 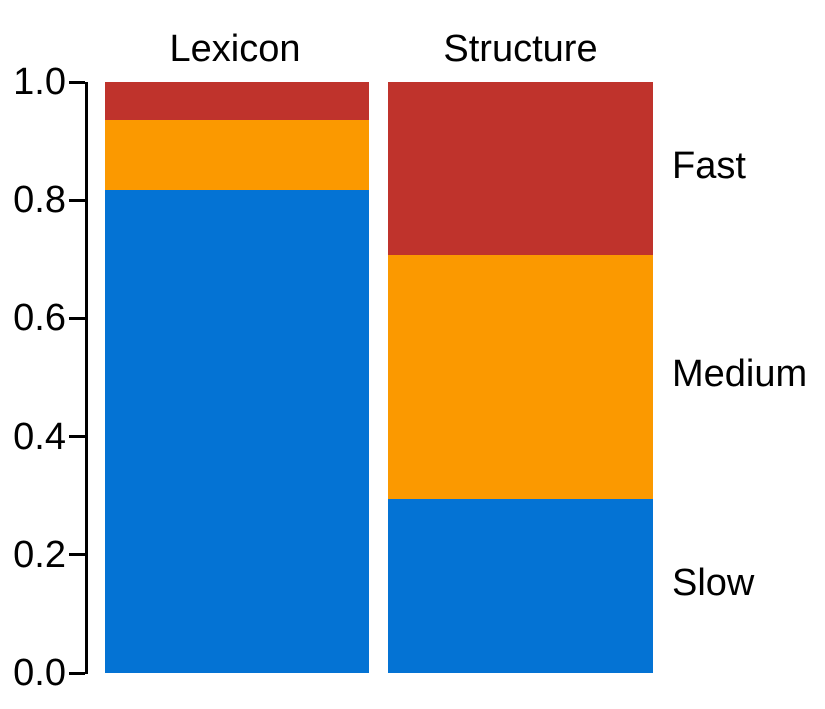 I want to click on column-title-structure: Structure, so click(x=520, y=49).